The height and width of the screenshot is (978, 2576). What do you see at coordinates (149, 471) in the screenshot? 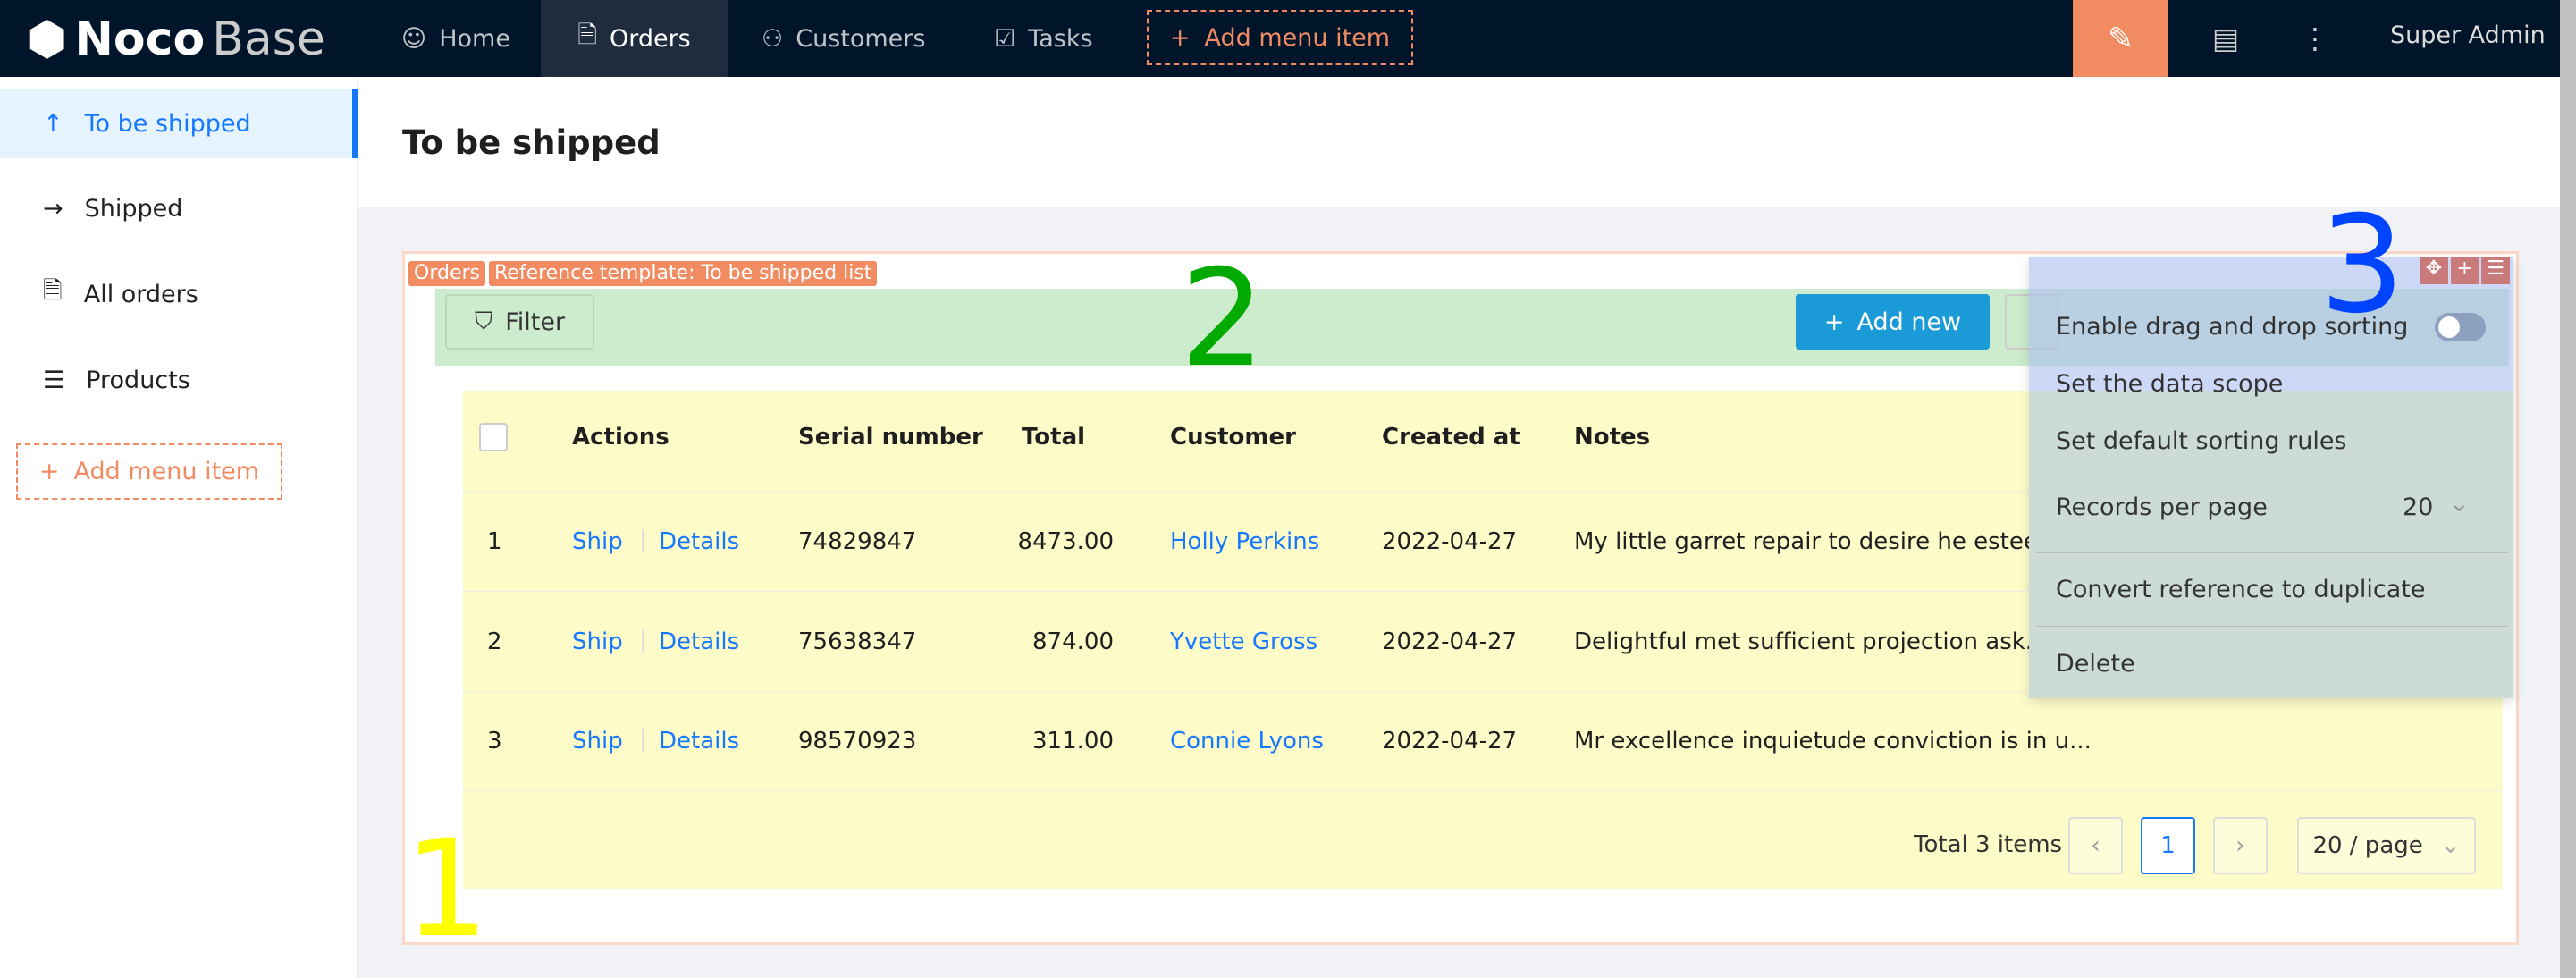
I see `sidebar-add-menu-item-button: + Add menu item` at bounding box center [149, 471].